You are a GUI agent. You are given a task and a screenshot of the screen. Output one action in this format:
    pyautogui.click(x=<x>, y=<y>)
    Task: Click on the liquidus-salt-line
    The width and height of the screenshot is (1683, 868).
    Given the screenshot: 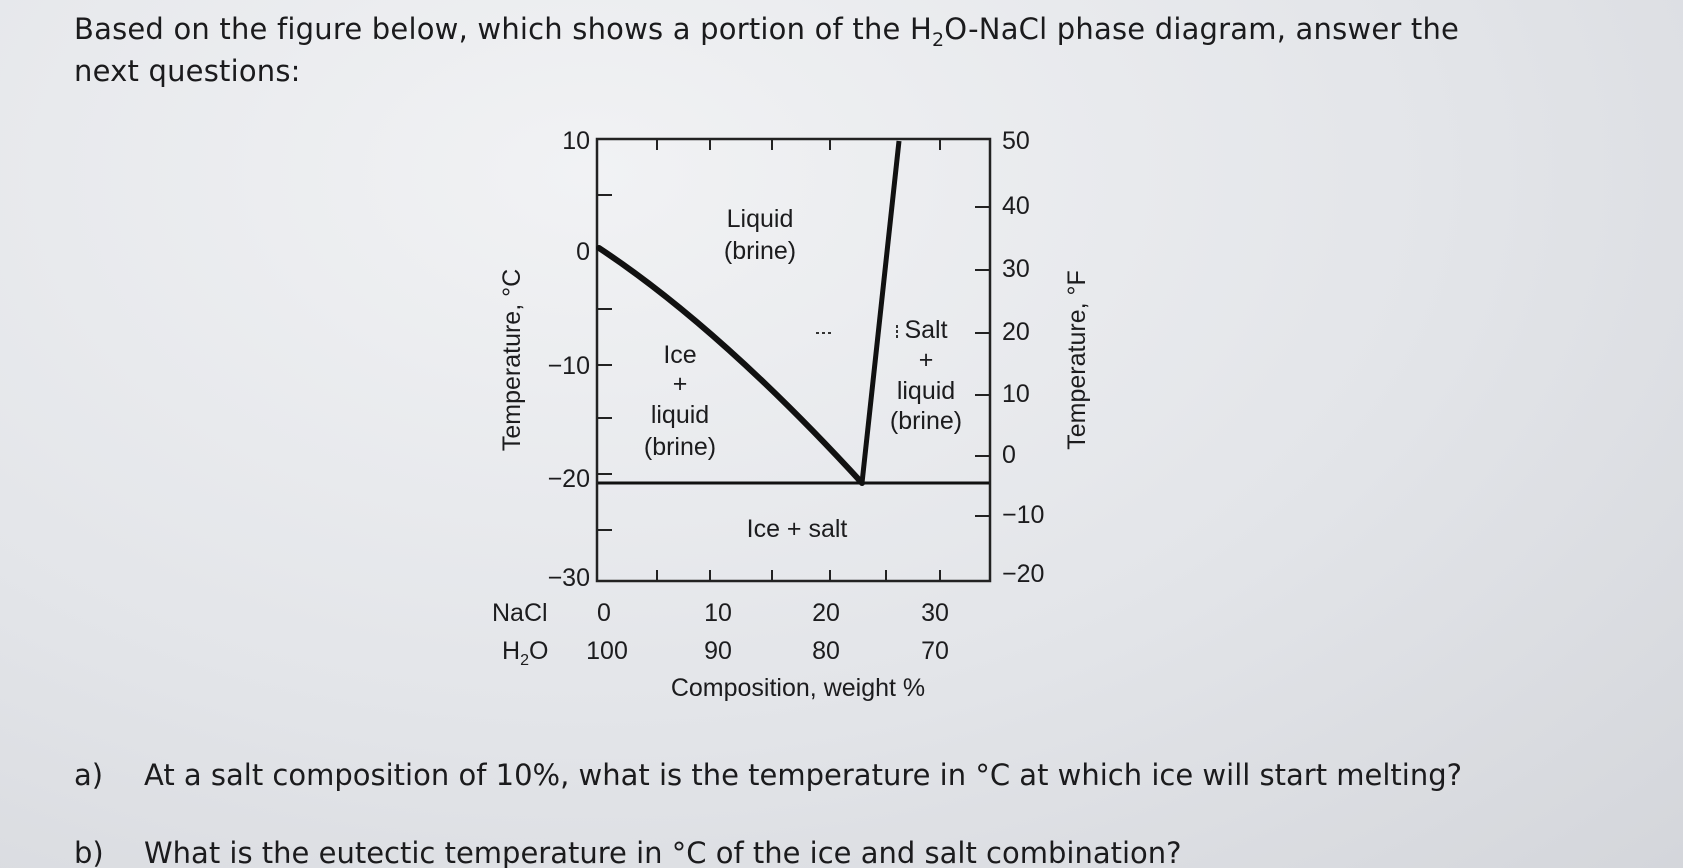 What is the action you would take?
    pyautogui.click(x=880, y=312)
    